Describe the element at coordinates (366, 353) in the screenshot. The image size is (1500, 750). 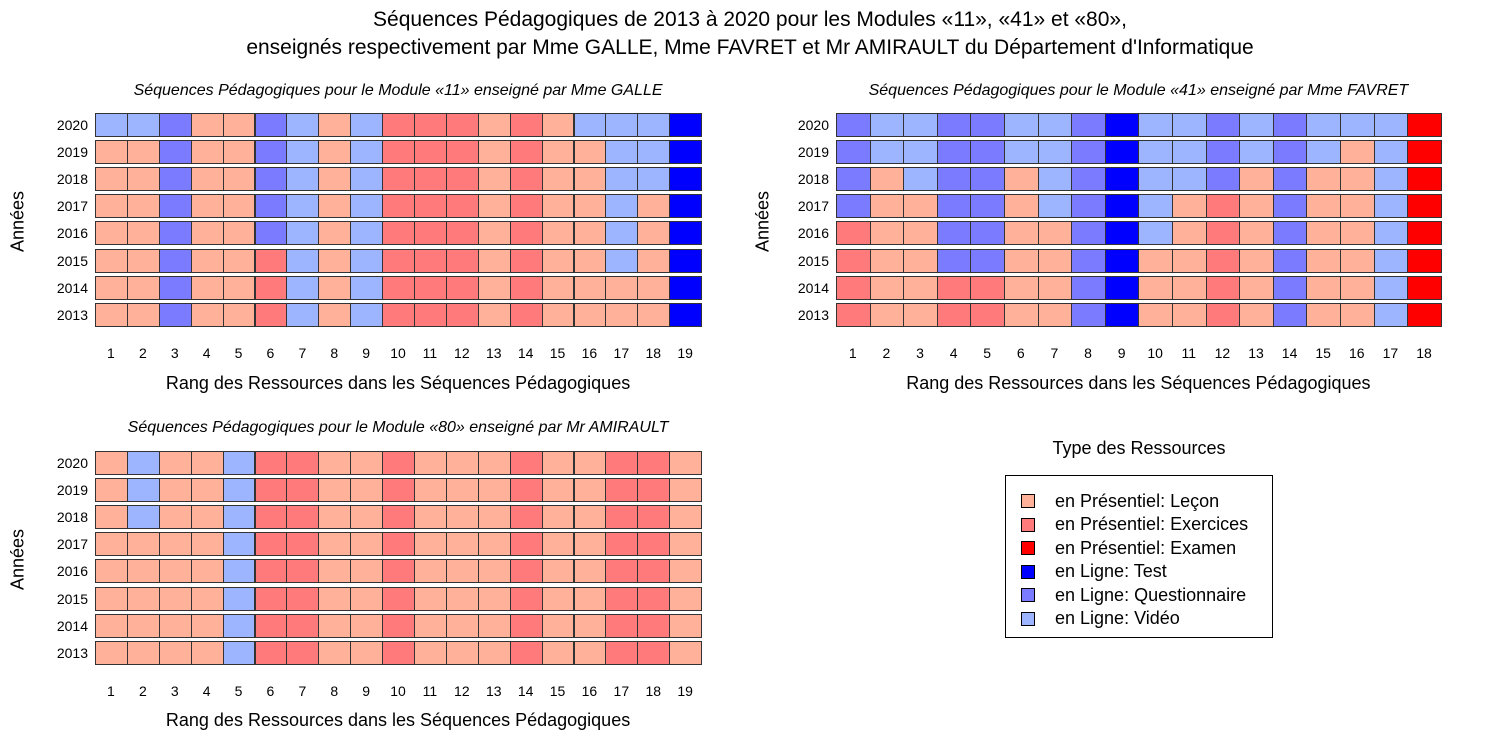
I see `rank-tick-label: 9` at that location.